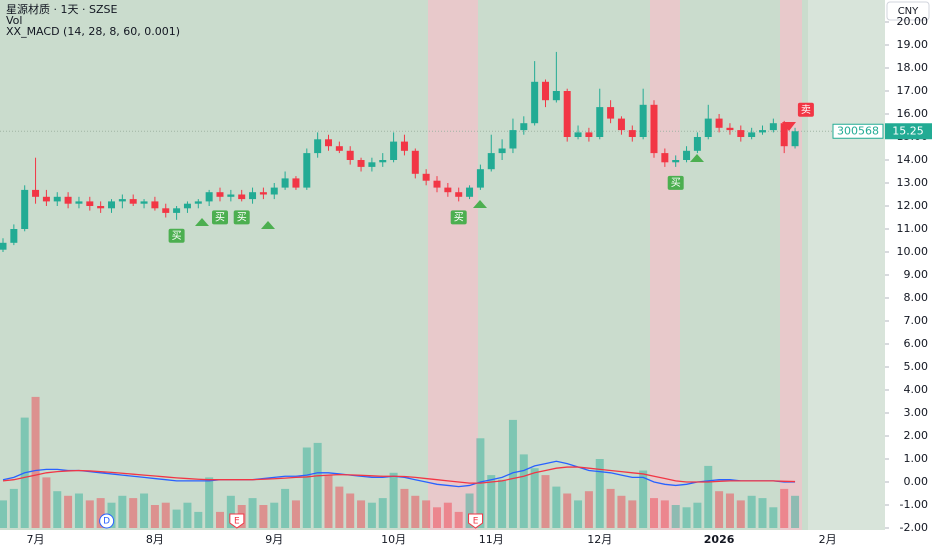 The image size is (932, 550). What do you see at coordinates (806, 110) in the screenshot?
I see `signal-label: 卖` at bounding box center [806, 110].